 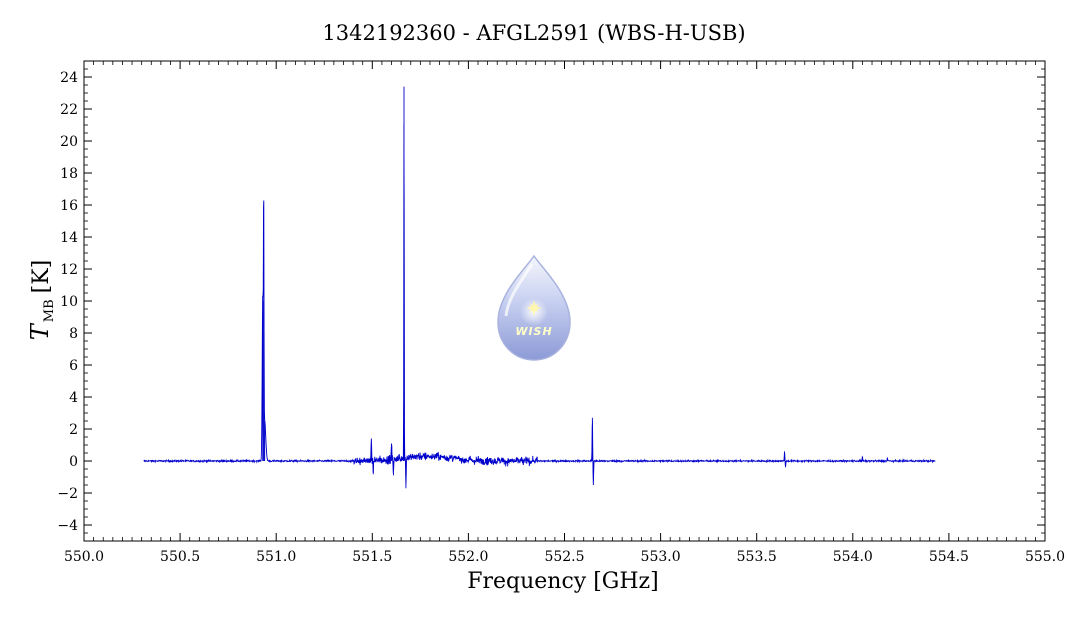 I want to click on x-tick-label: 553.0, so click(x=661, y=557).